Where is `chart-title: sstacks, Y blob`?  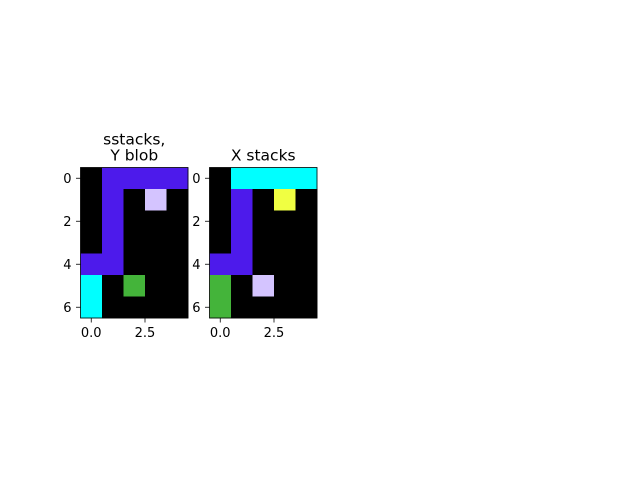 chart-title: sstacks, Y blob is located at coordinates (134, 148).